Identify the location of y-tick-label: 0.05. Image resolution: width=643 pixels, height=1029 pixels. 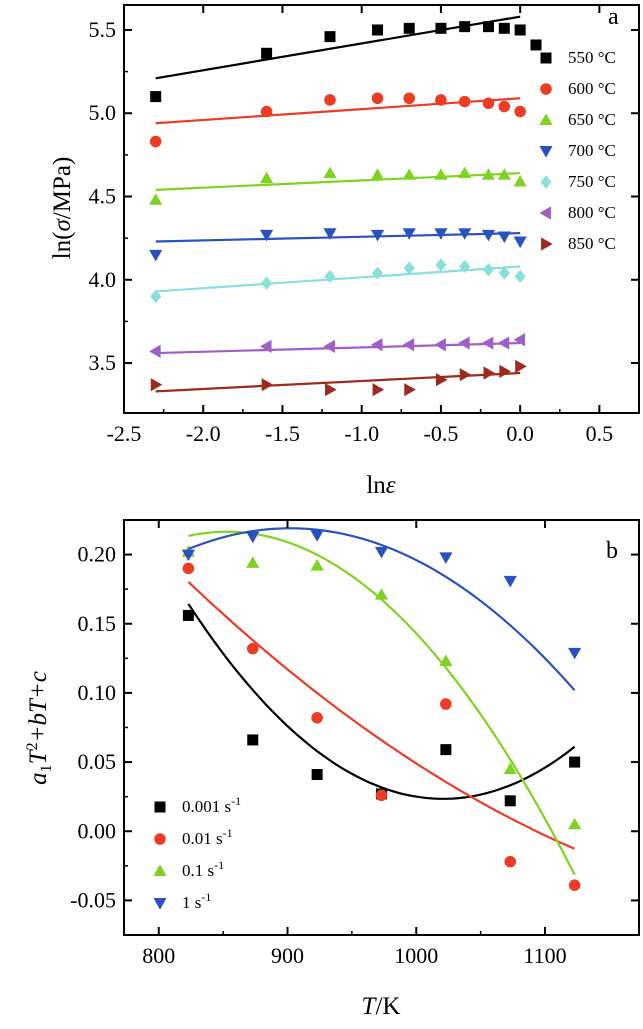
(97, 761).